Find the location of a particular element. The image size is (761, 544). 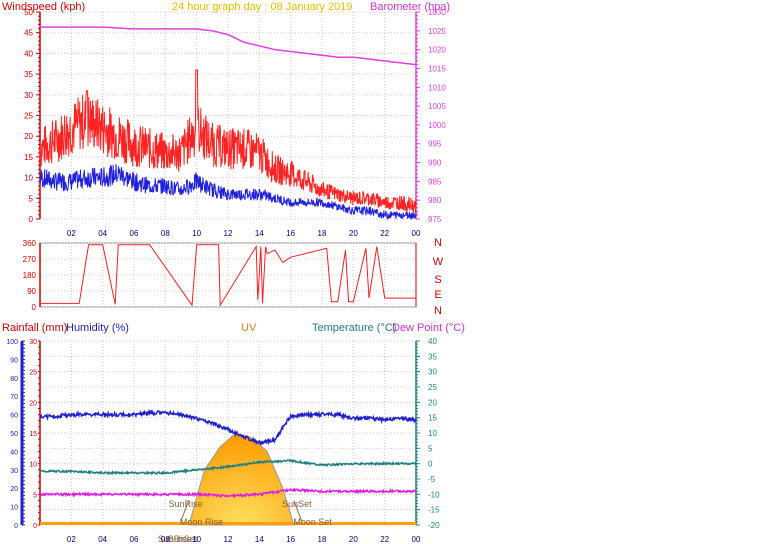

gust-series-line is located at coordinates (228, 141).